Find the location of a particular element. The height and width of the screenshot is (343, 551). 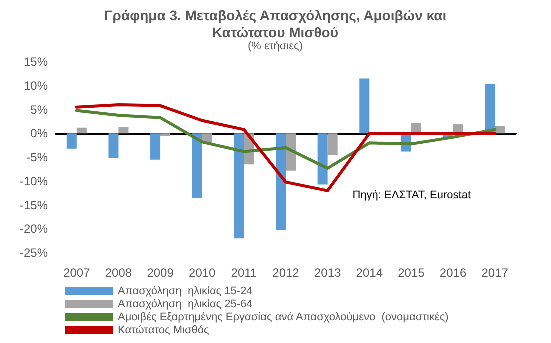

chart-title: Γράφημα 3. Μεταβολές Απασχόλησης, Αμοιβών και Κατώτατου Μισθού is located at coordinates (275, 24).